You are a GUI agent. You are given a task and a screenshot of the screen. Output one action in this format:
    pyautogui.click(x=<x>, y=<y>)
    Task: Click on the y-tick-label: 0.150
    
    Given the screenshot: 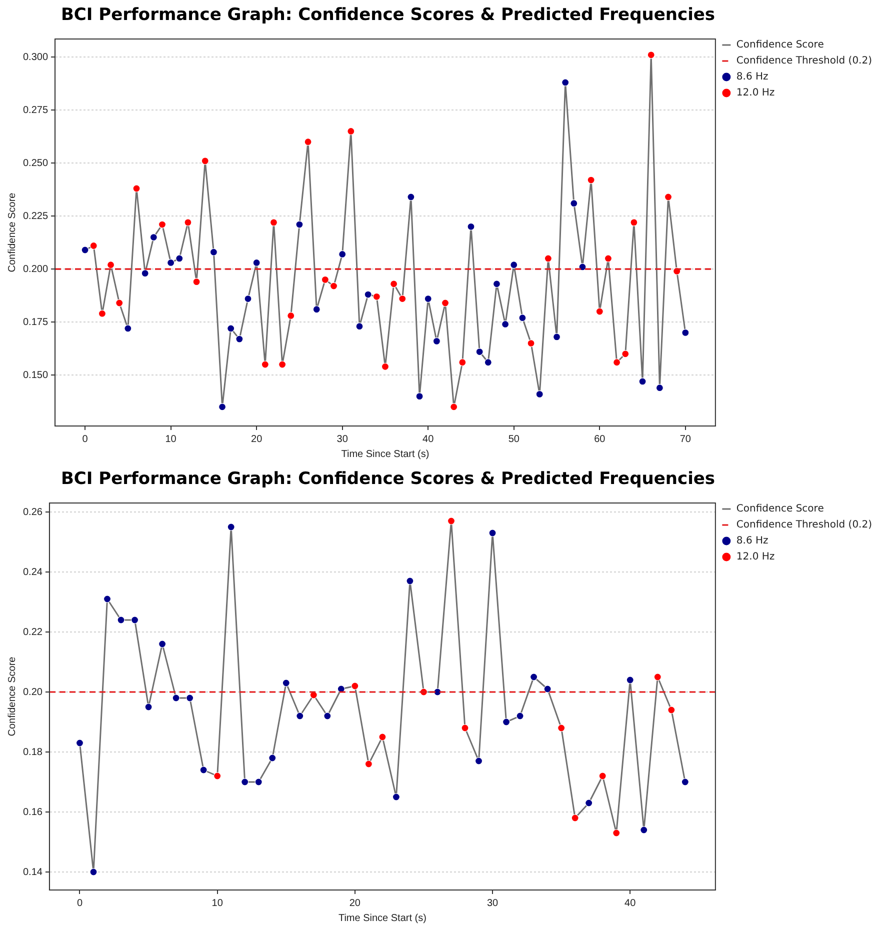 What is the action you would take?
    pyautogui.click(x=35, y=375)
    